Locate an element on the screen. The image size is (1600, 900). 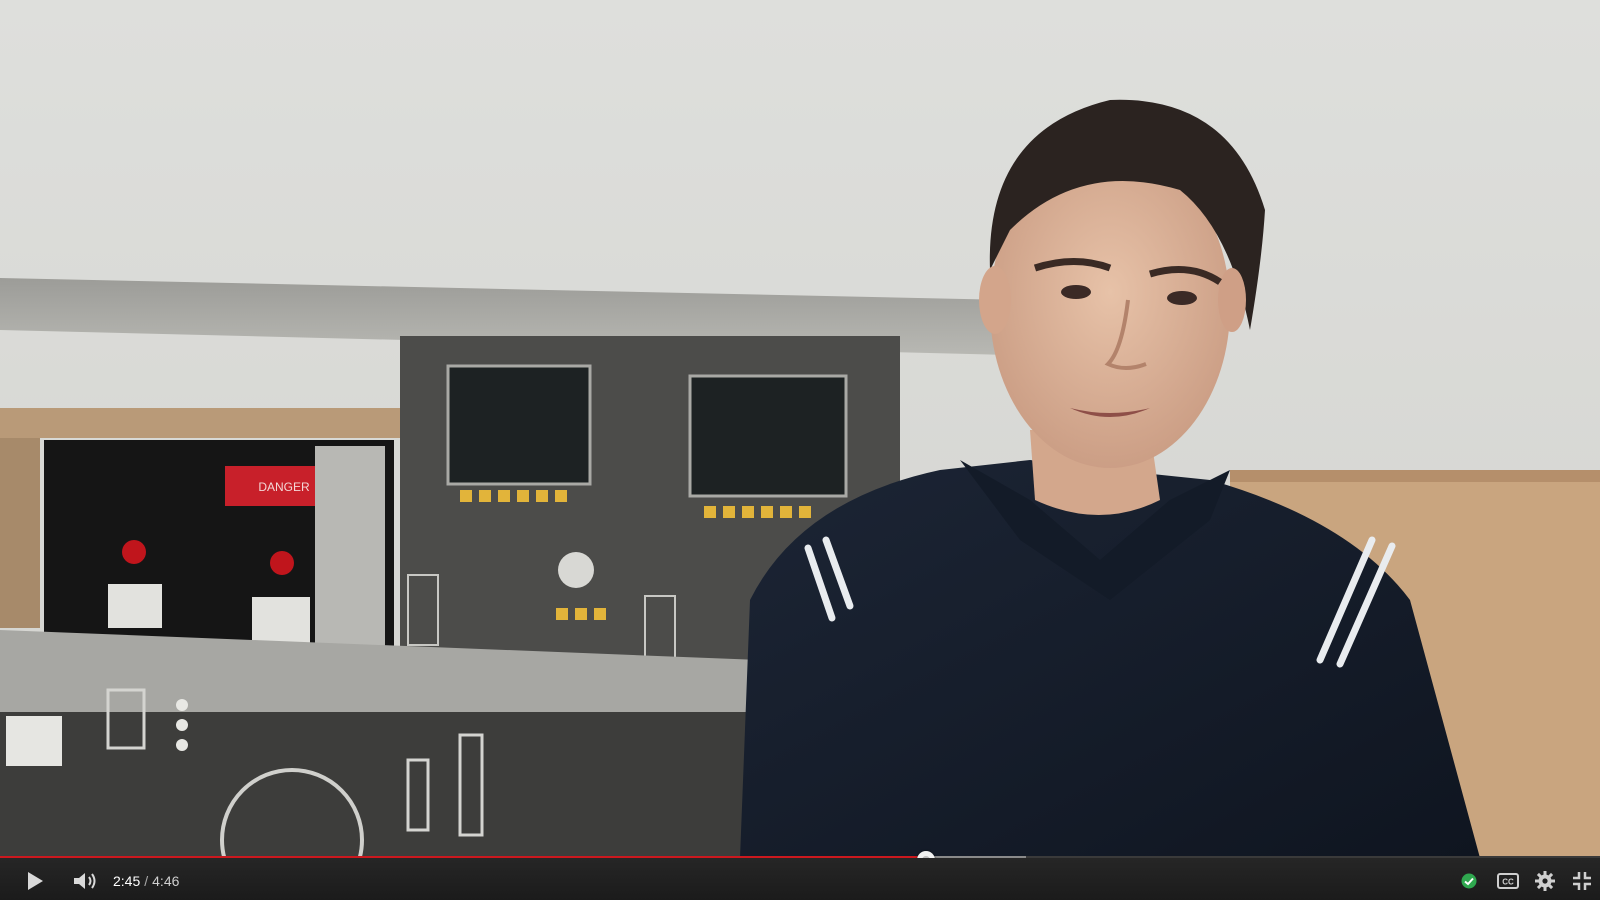
checkmark-icon is located at coordinates (1469, 881).